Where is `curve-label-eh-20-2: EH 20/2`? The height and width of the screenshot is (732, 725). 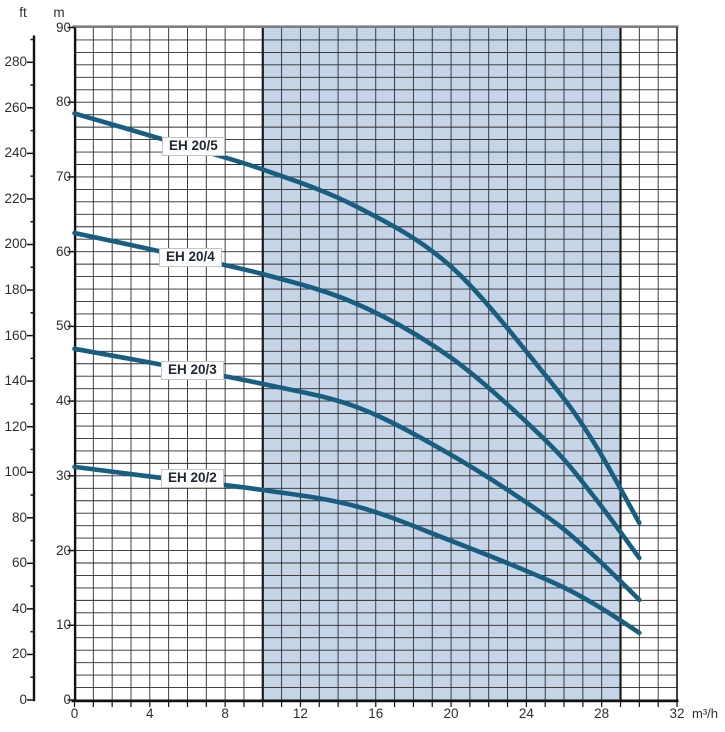 curve-label-eh-20-2: EH 20/2 is located at coordinates (192, 478).